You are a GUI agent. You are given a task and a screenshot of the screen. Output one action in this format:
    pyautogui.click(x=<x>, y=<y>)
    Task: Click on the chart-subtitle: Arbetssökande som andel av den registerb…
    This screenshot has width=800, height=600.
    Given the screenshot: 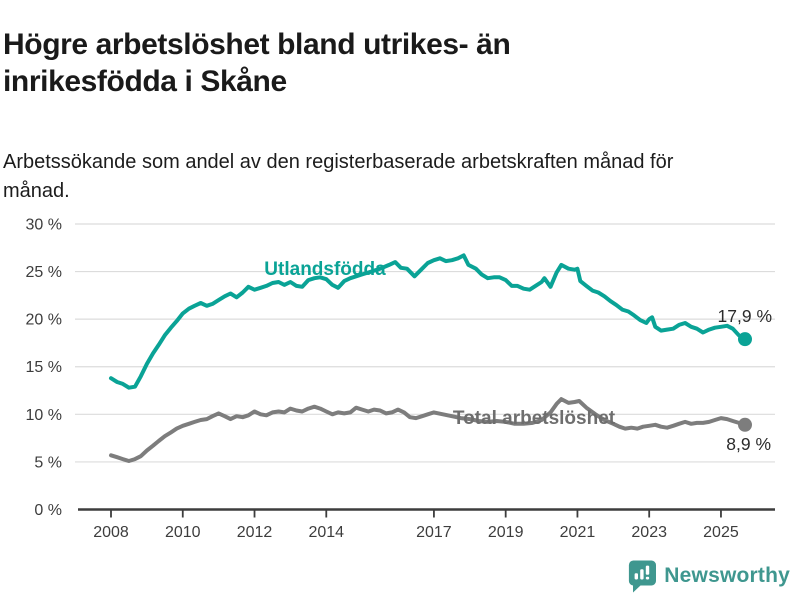 What is the action you would take?
    pyautogui.click(x=338, y=176)
    